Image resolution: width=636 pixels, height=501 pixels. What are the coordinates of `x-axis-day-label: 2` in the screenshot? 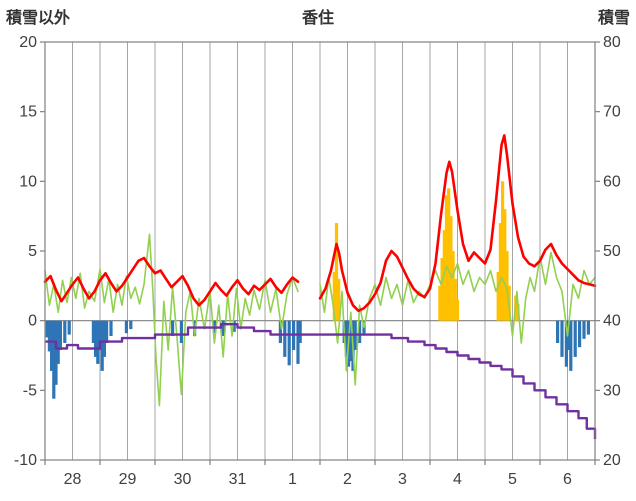 It's located at (347, 479).